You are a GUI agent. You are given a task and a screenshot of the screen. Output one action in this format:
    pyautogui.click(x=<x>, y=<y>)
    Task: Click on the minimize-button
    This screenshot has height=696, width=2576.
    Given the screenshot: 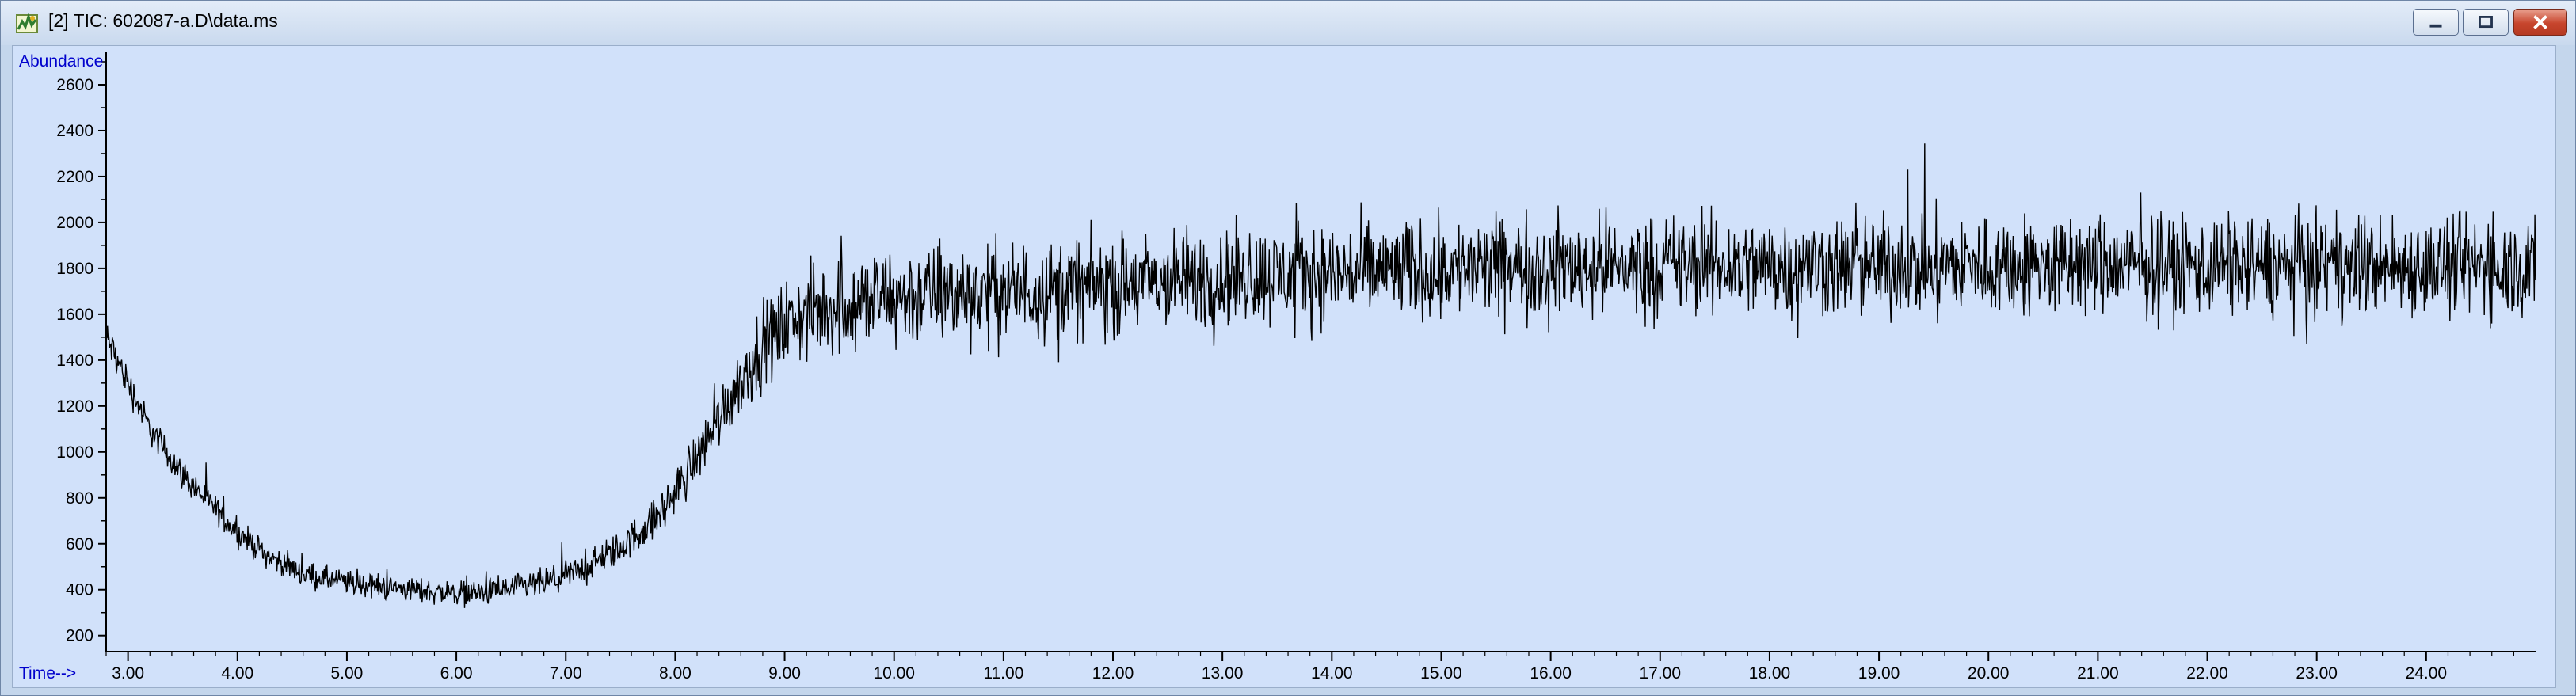 What is the action you would take?
    pyautogui.click(x=2436, y=23)
    